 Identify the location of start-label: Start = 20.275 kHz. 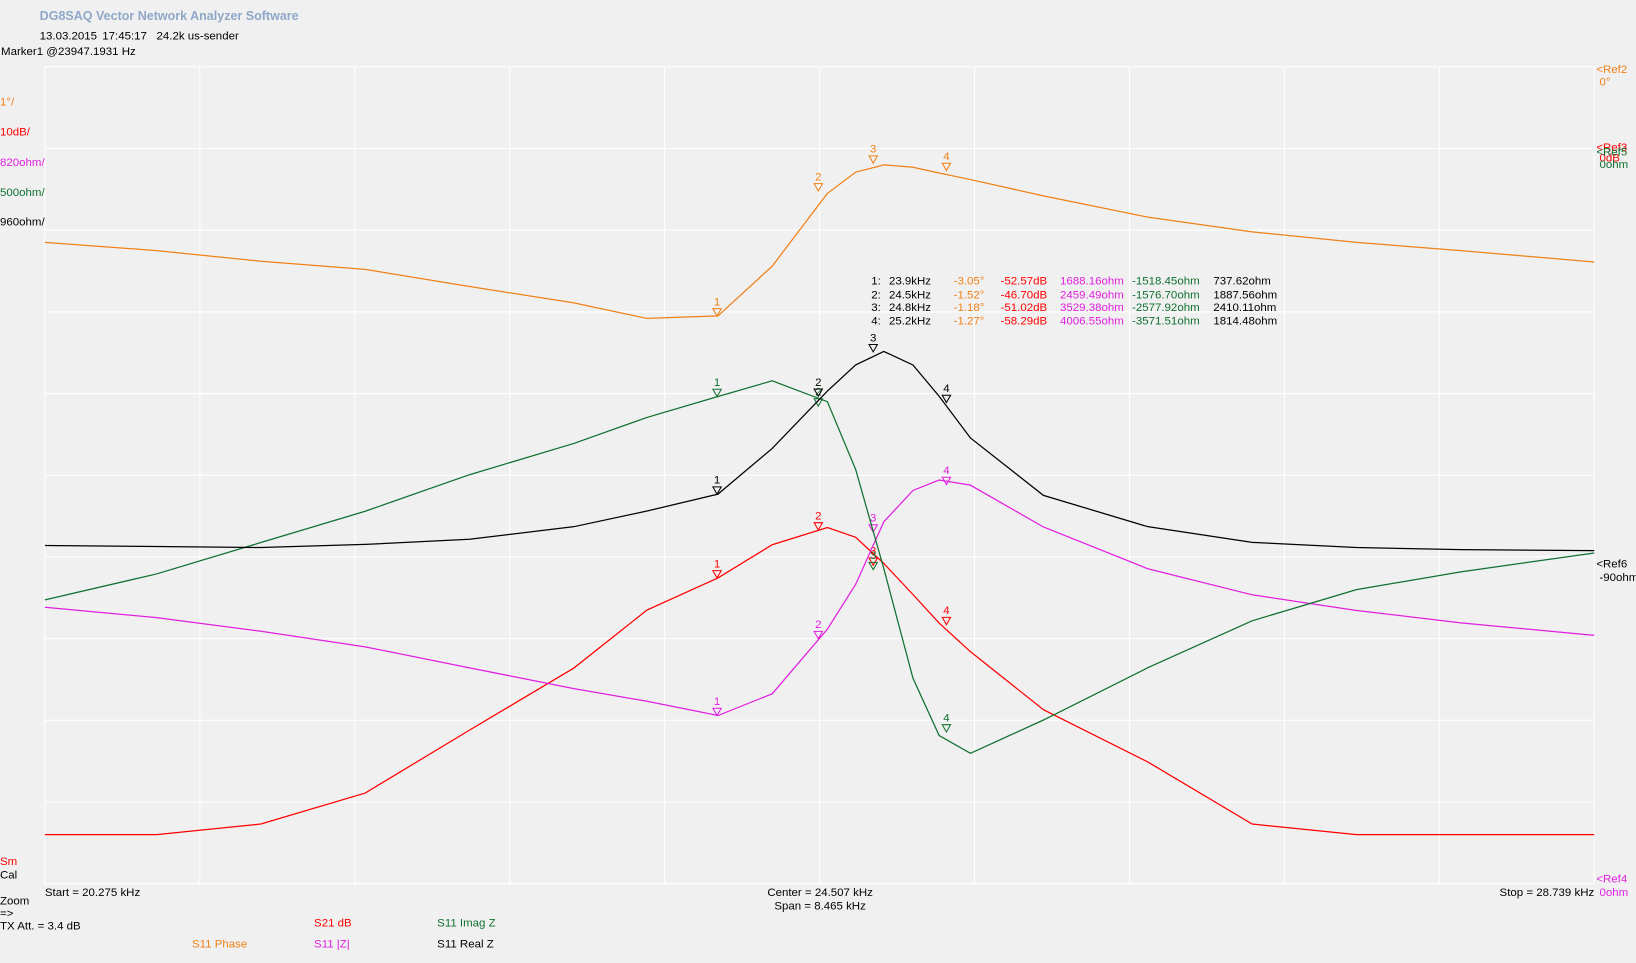
(93, 893).